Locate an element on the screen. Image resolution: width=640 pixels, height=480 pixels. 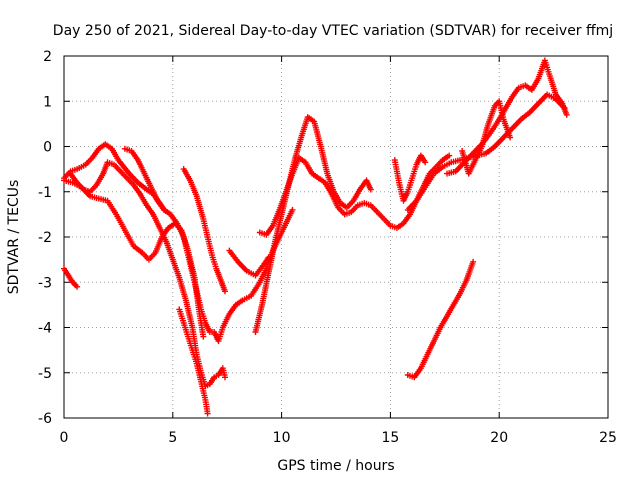
y-axis-label: SDTVAR / TECUs is located at coordinates (14, 237).